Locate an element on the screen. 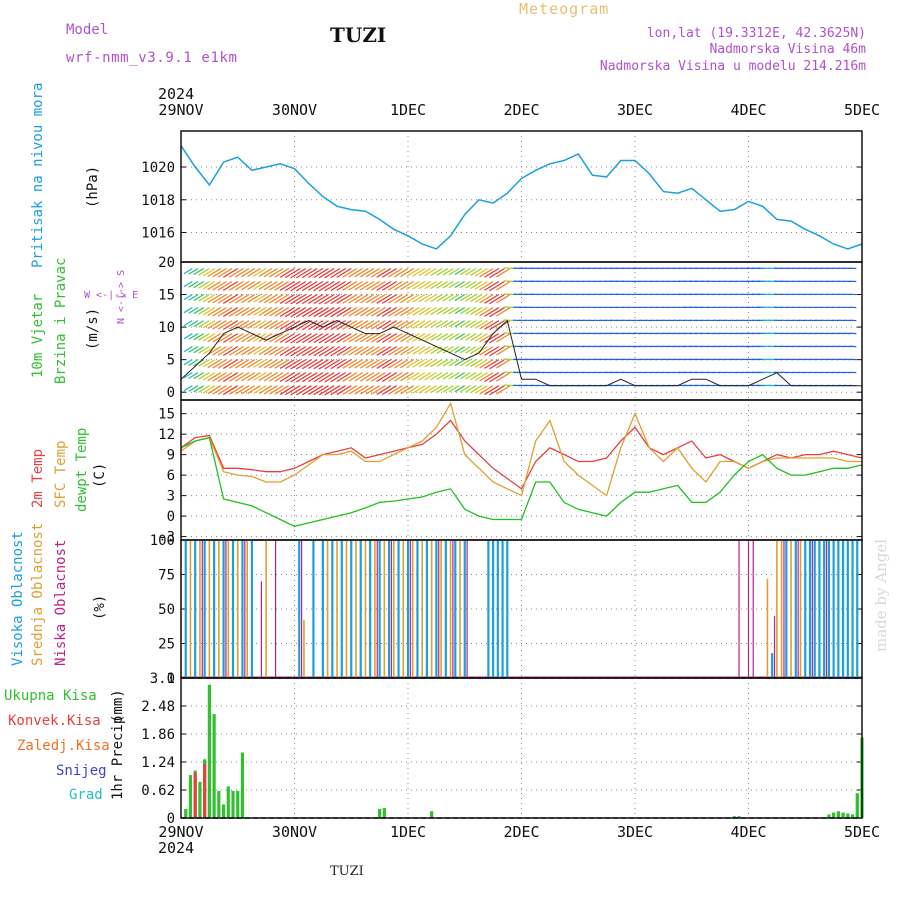 This screenshot has width=900, height=900. y-tick-label: 1020 is located at coordinates (158, 168).